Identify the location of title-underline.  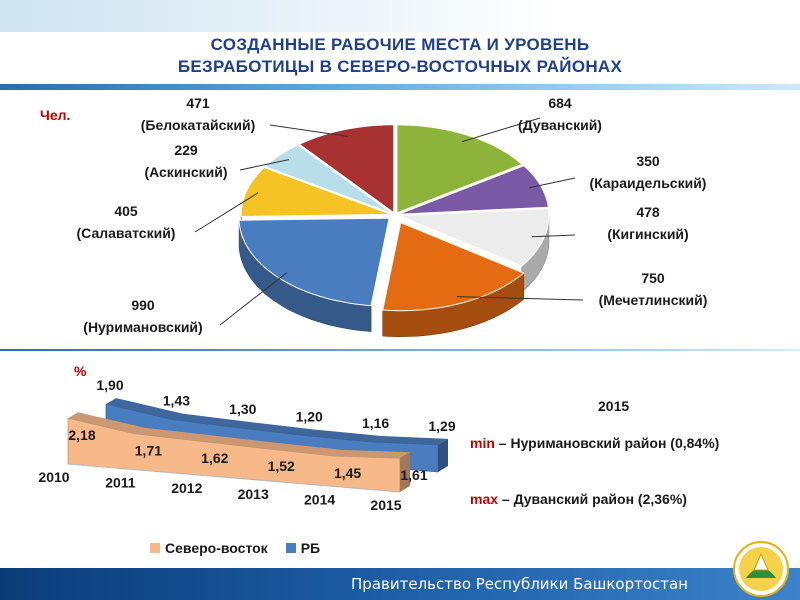
(400, 87).